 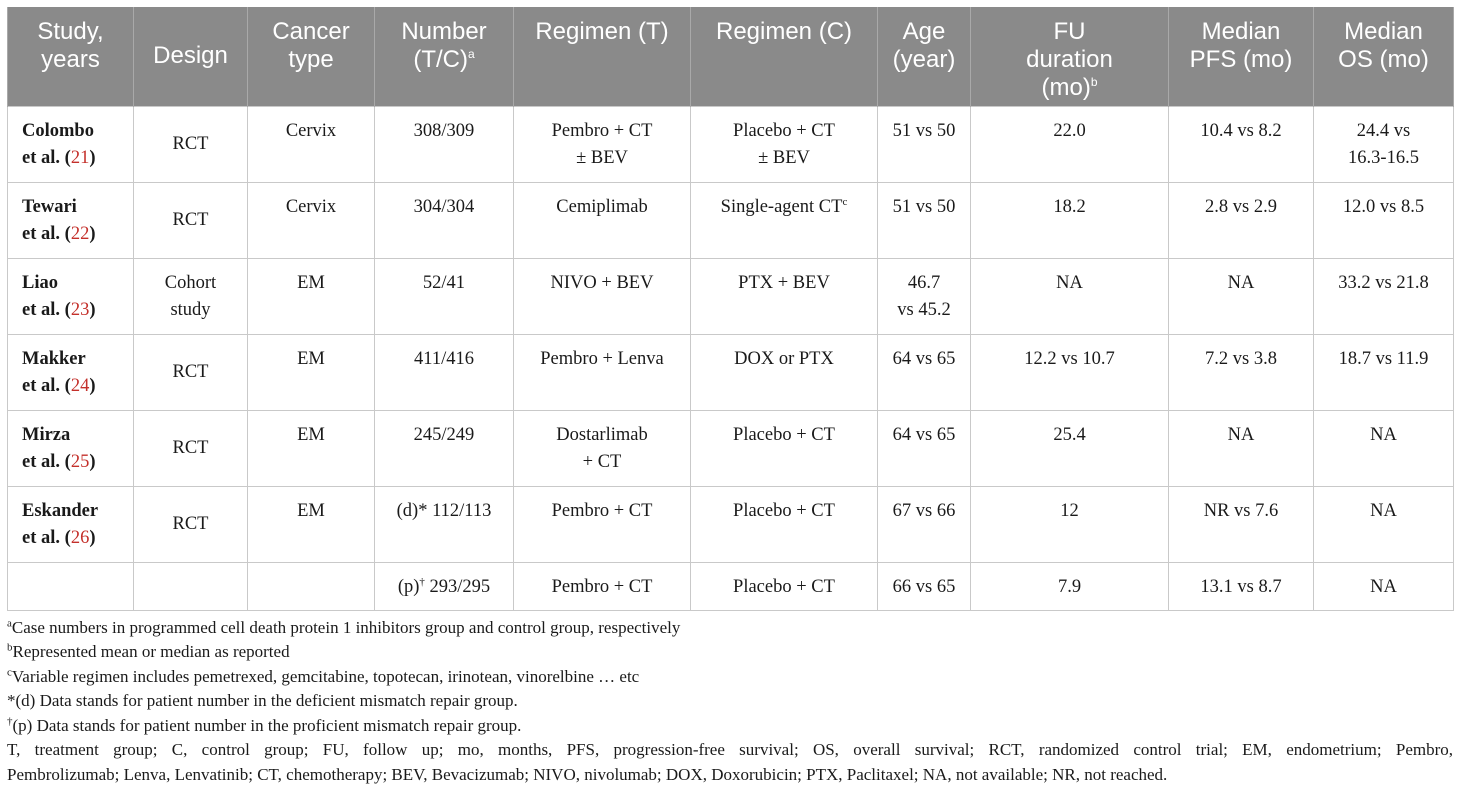 What do you see at coordinates (784, 372) in the screenshot?
I see `cell-regimen-c: DOX or PTX` at bounding box center [784, 372].